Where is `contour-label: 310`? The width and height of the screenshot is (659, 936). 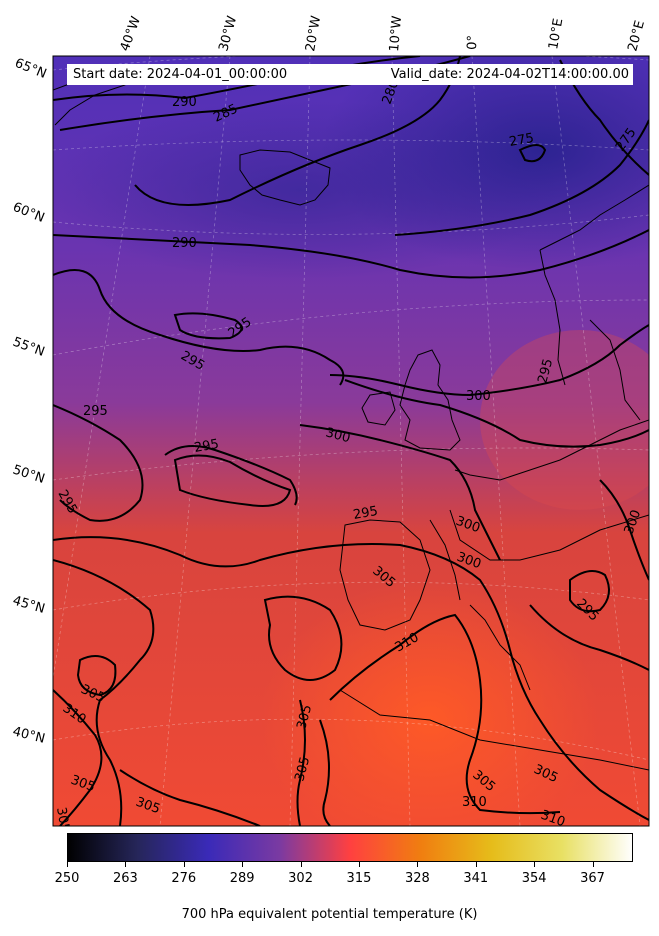
contour-label: 310 is located at coordinates (474, 802).